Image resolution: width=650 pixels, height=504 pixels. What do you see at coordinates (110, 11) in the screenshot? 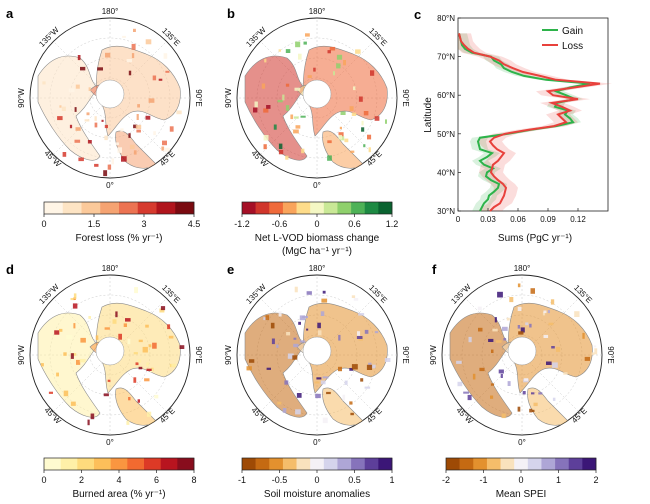
I see `longitude-label: 180°` at bounding box center [110, 11].